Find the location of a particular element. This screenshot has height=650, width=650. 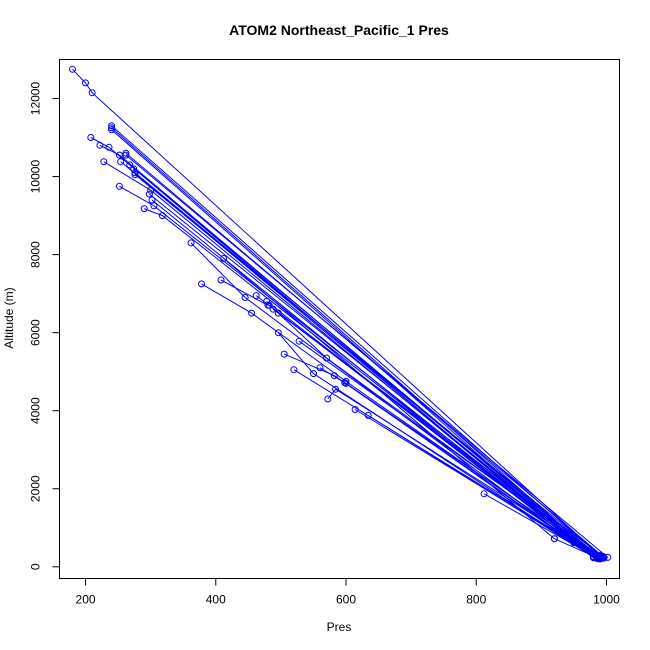

x-tick-label: 400 is located at coordinates (216, 600).